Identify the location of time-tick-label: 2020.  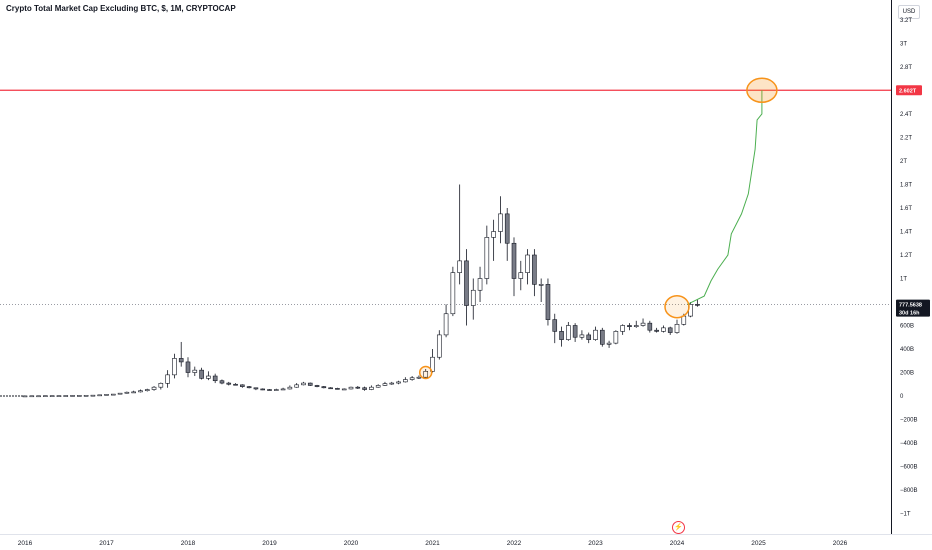
(351, 543).